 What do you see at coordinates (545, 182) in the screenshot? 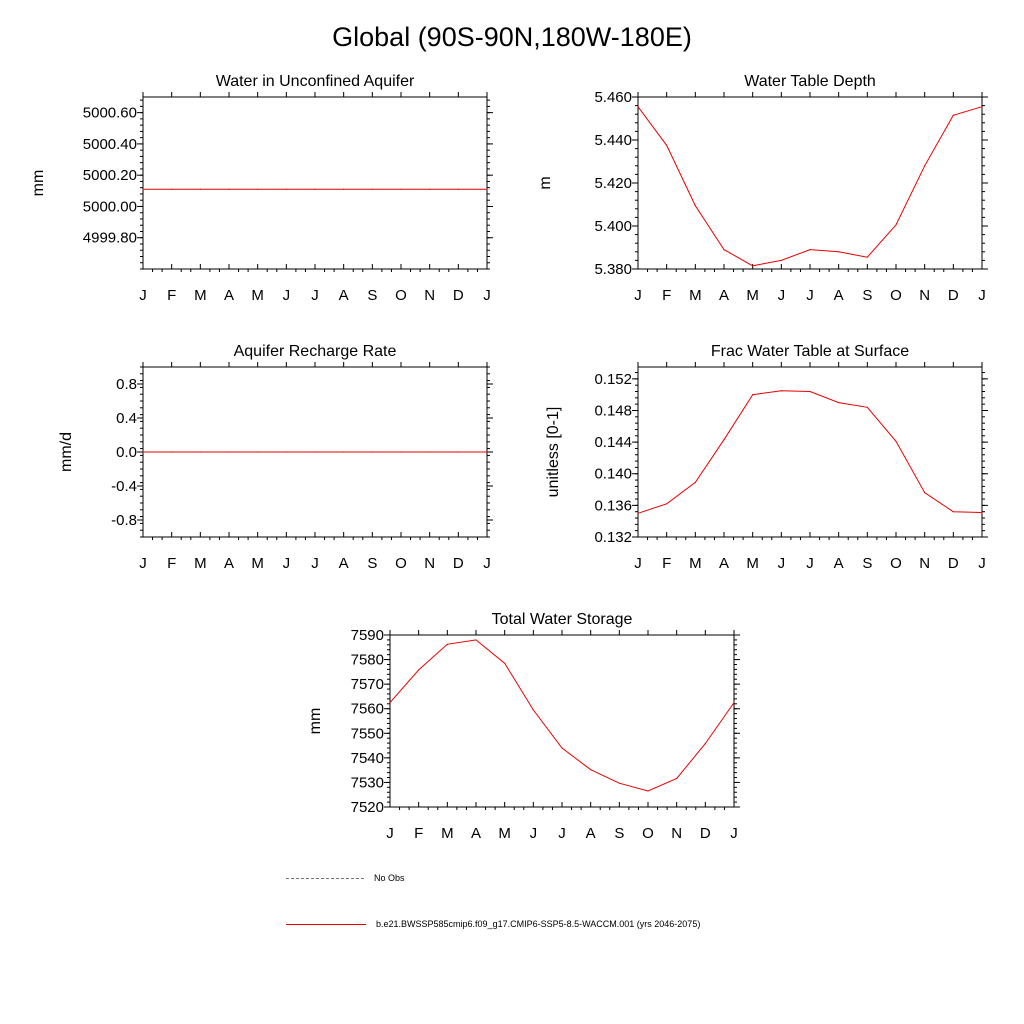
I see `y-axis-label: m` at bounding box center [545, 182].